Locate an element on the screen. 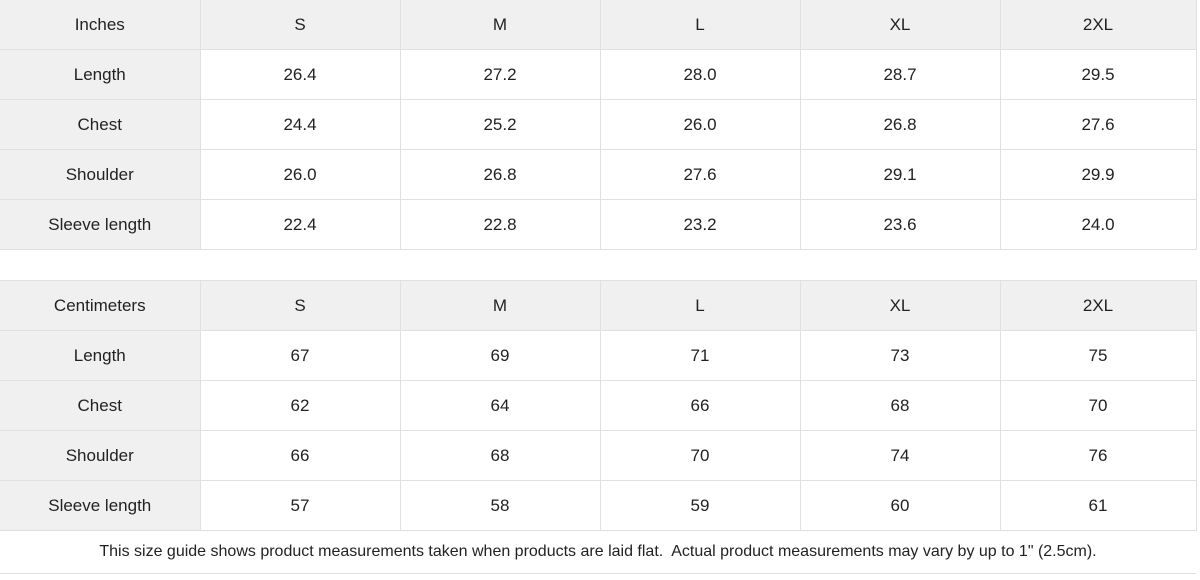 The width and height of the screenshot is (1200, 580). value-cell: 67 is located at coordinates (300, 355).